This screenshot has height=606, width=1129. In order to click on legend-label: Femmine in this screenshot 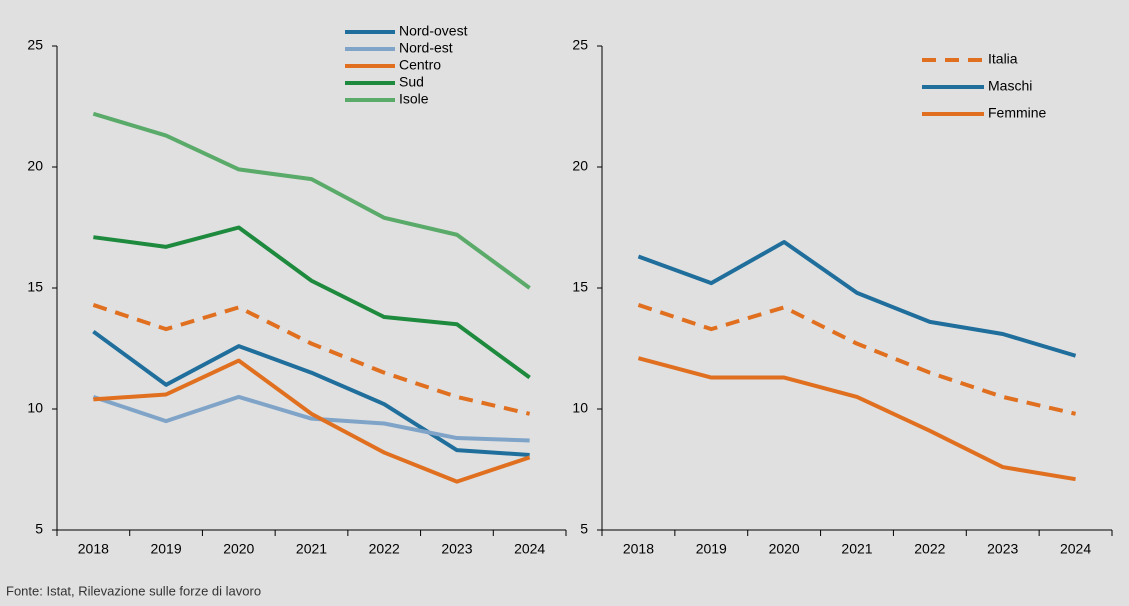, I will do `click(1017, 113)`.